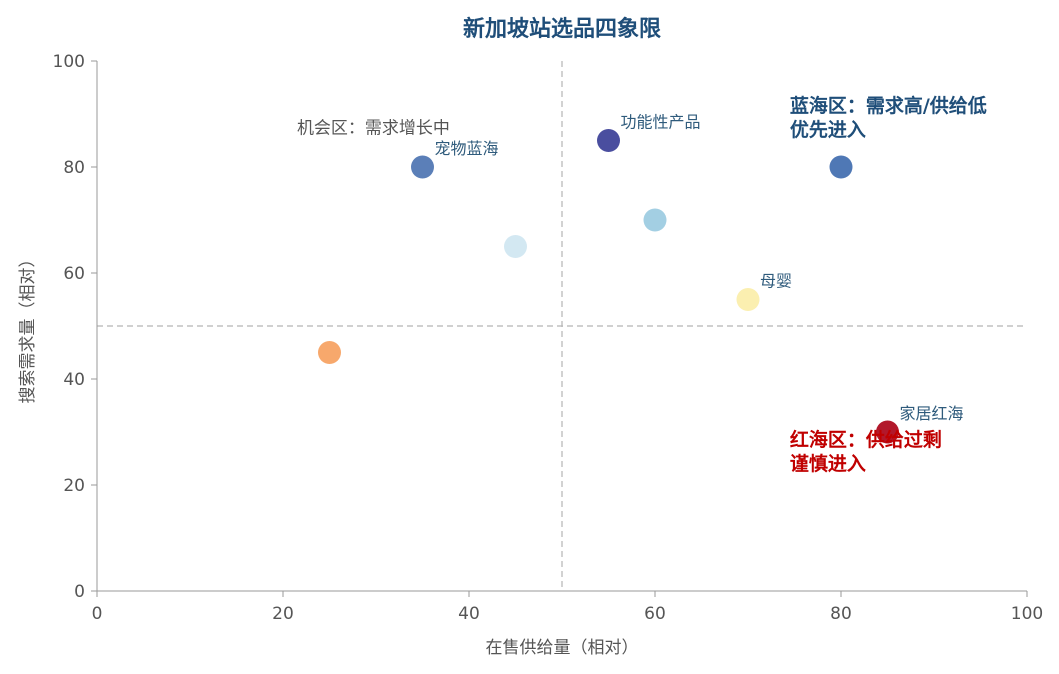 The height and width of the screenshot is (674, 1059). I want to click on point-label: 功能性产品, so click(661, 122).